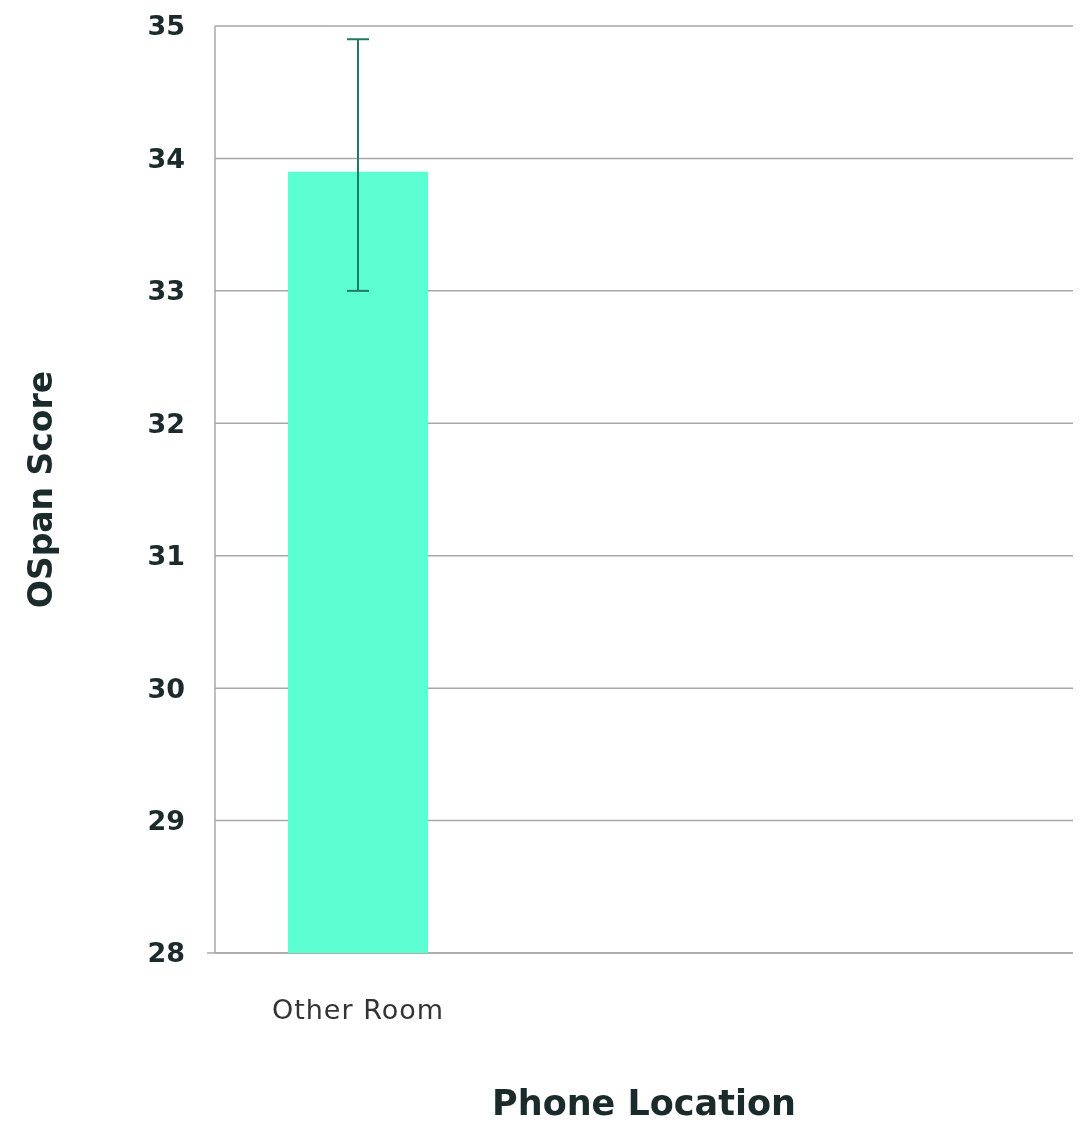 Image resolution: width=1081 pixels, height=1125 pixels. What do you see at coordinates (166, 423) in the screenshot?
I see `y-tick-label: 32` at bounding box center [166, 423].